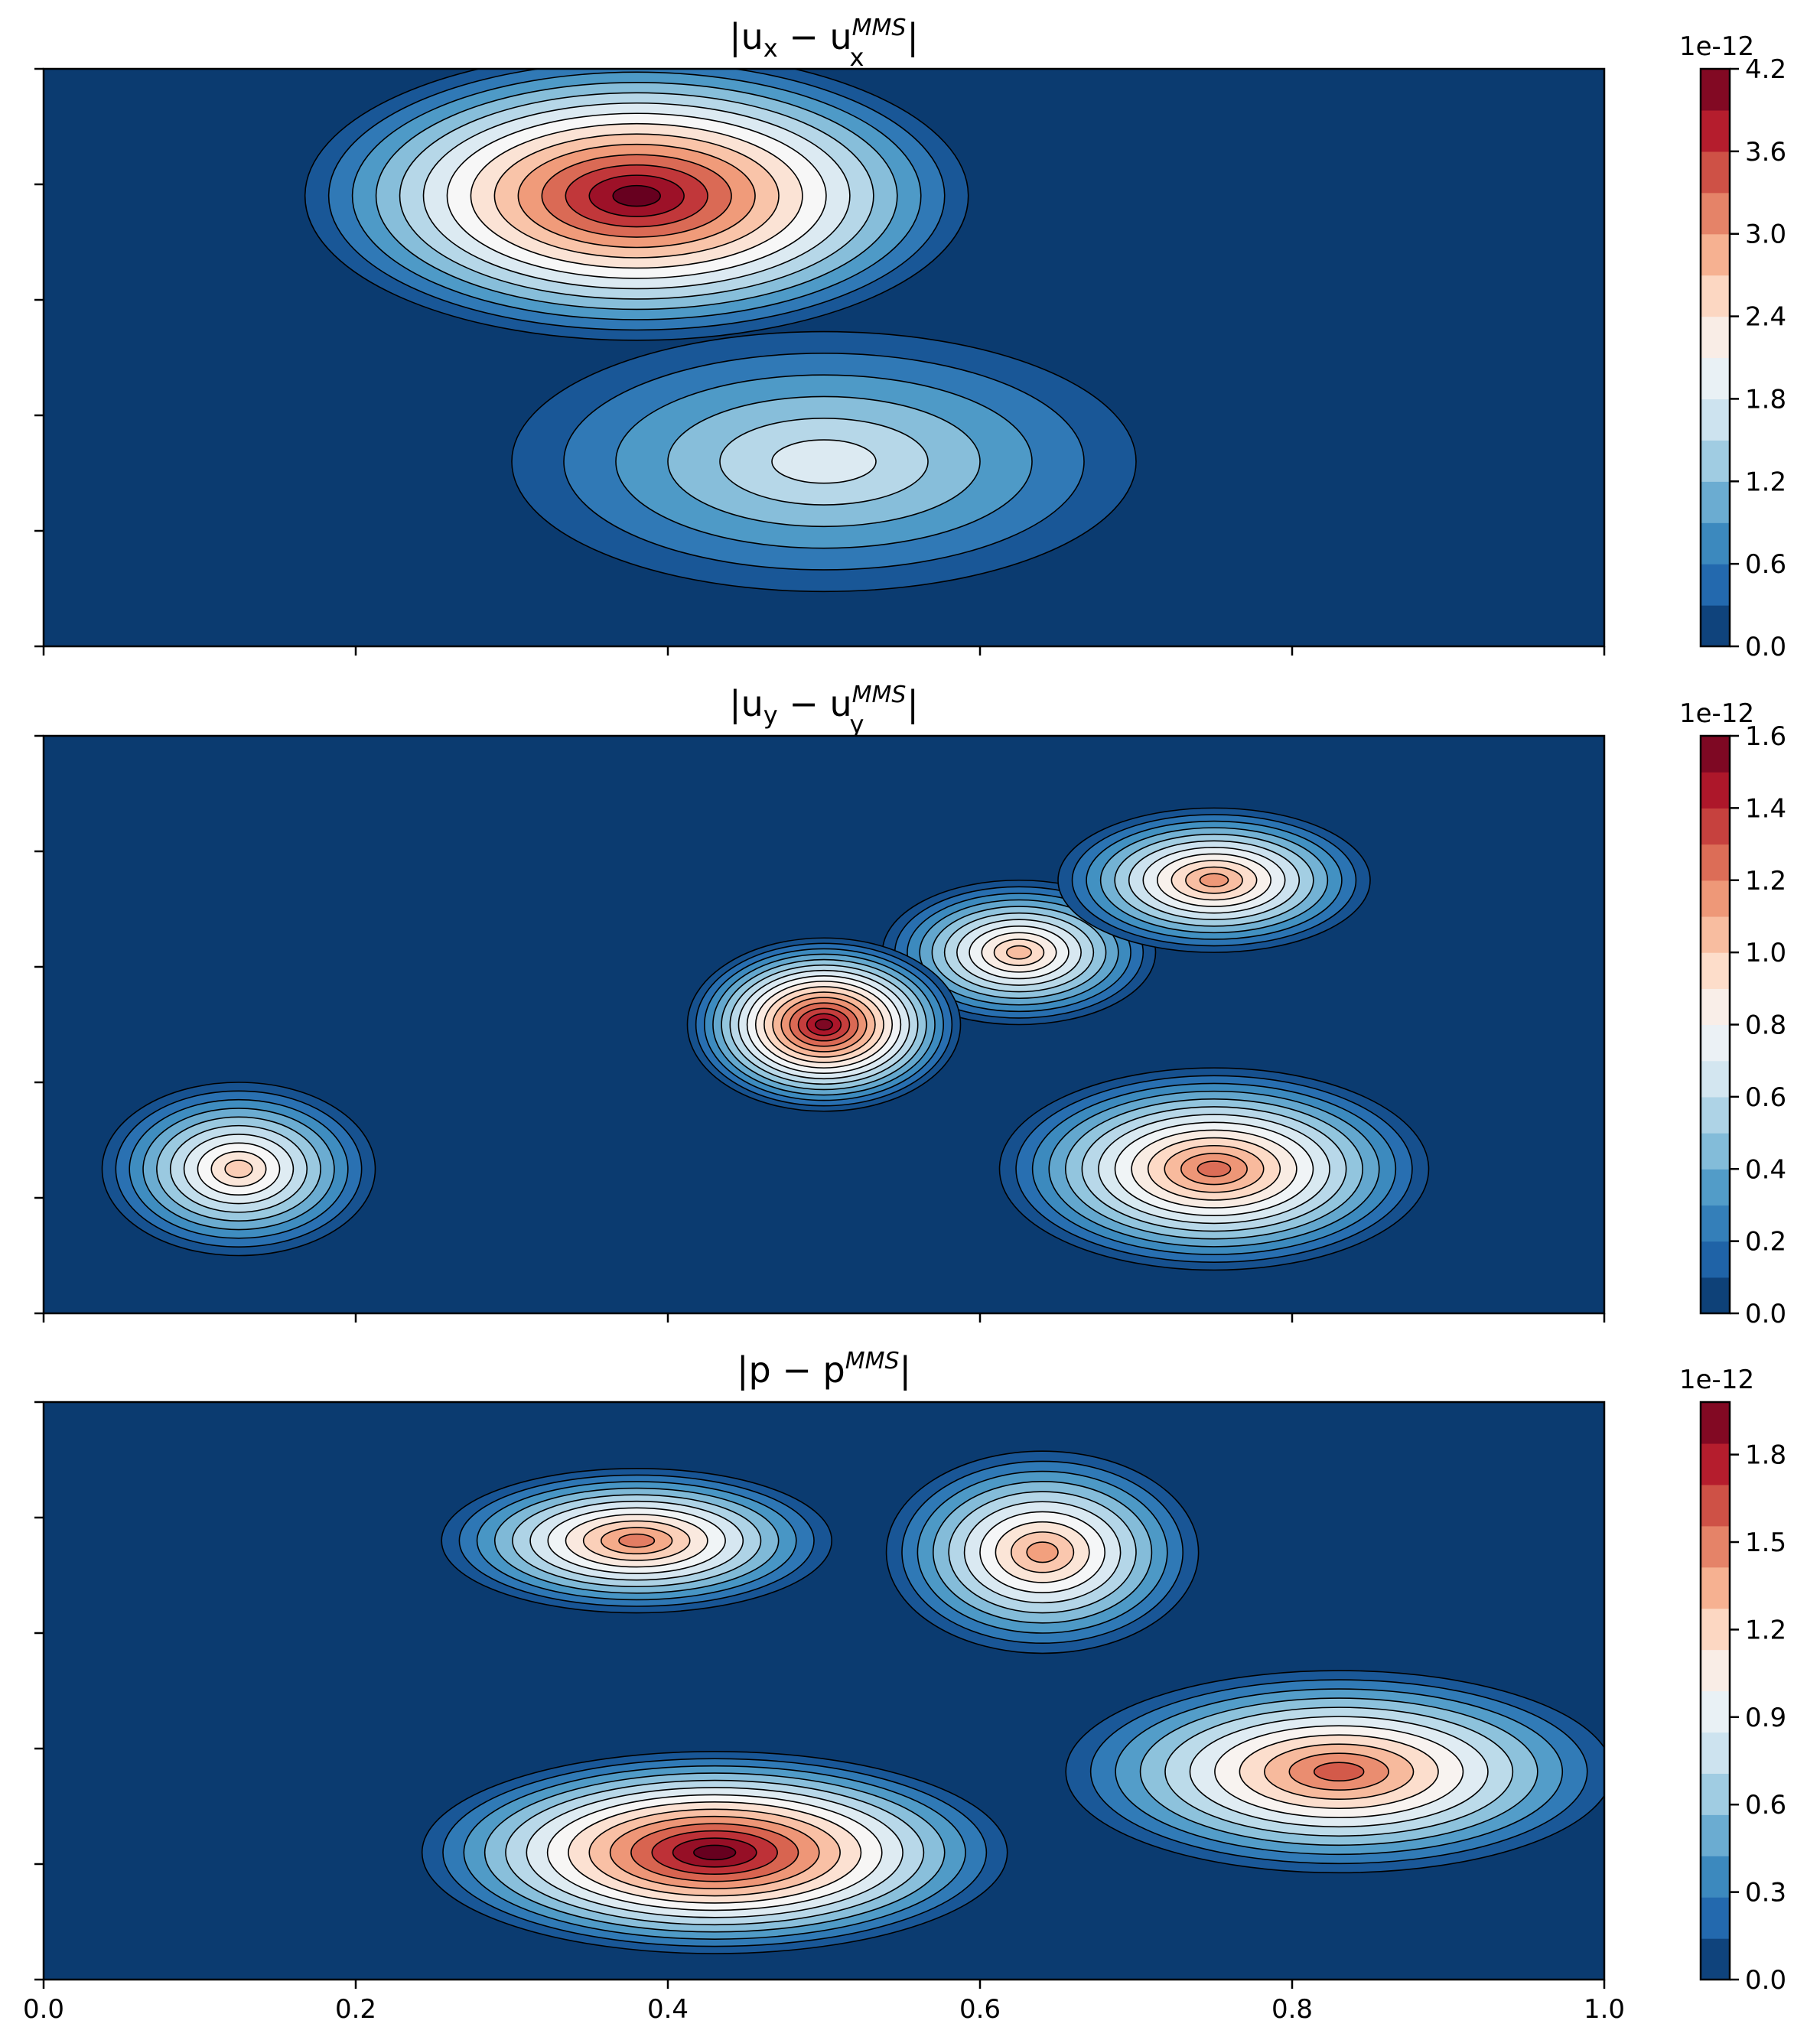 This screenshot has height=2040, width=1820. Describe the element at coordinates (1765, 1456) in the screenshot. I see `colorbar-tick-label: 1.8` at that location.